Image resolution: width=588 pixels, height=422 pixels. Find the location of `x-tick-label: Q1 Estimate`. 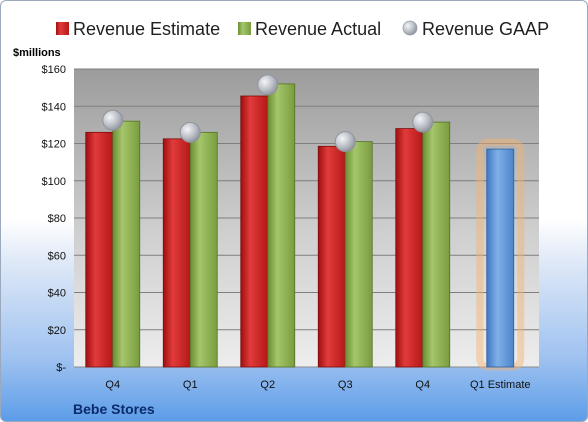

x-tick-label: Q1 Estimate is located at coordinates (500, 385).